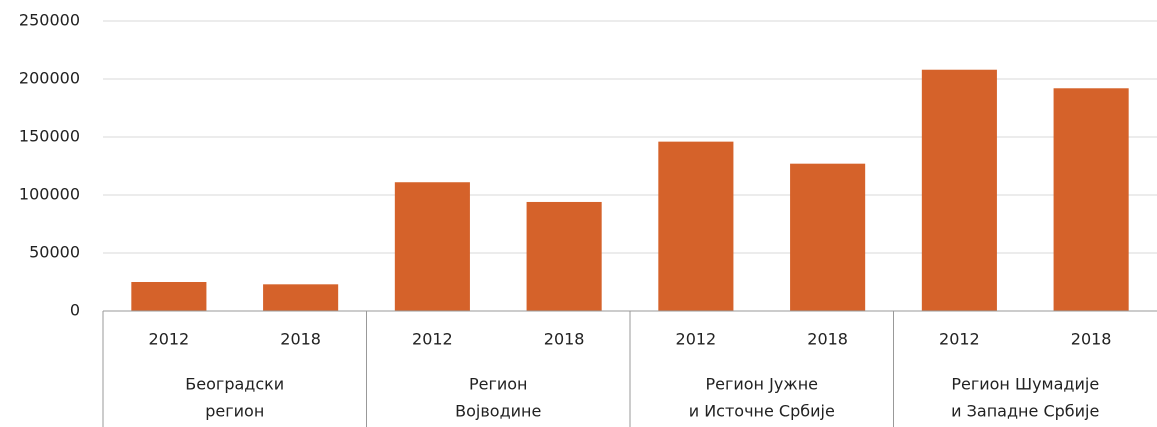  Describe the element at coordinates (498, 411) in the screenshot. I see `group-label: Војводине` at that location.